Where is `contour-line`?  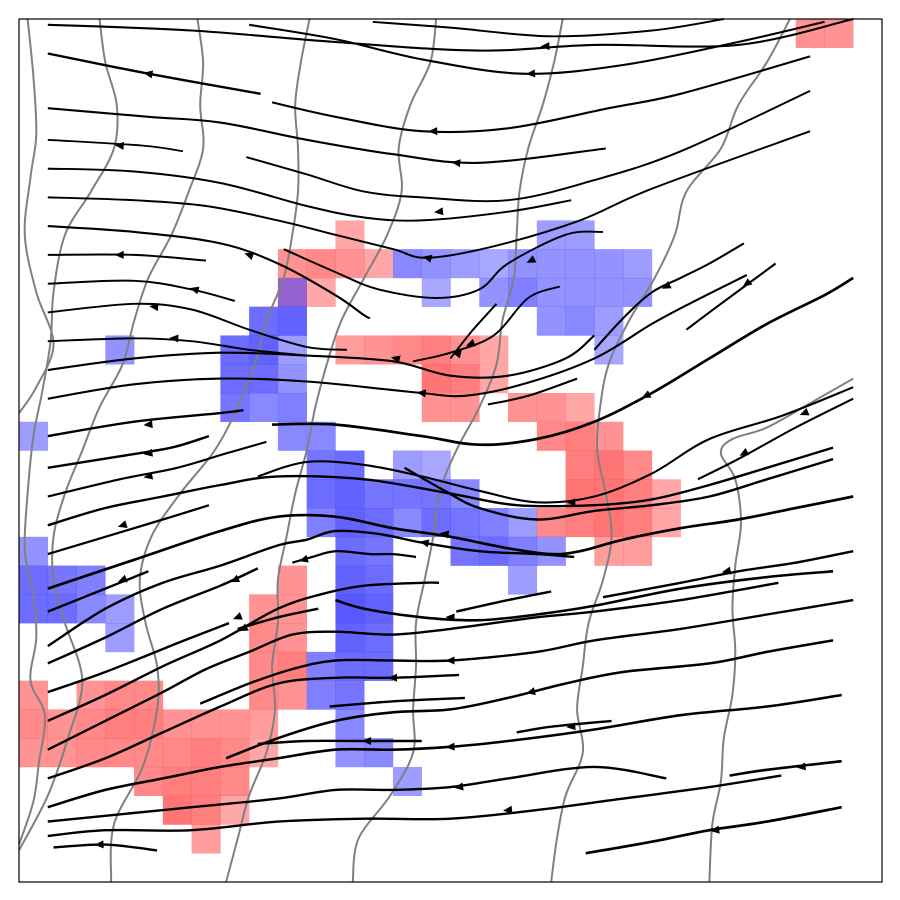
contour-line is located at coordinates (781, 630).